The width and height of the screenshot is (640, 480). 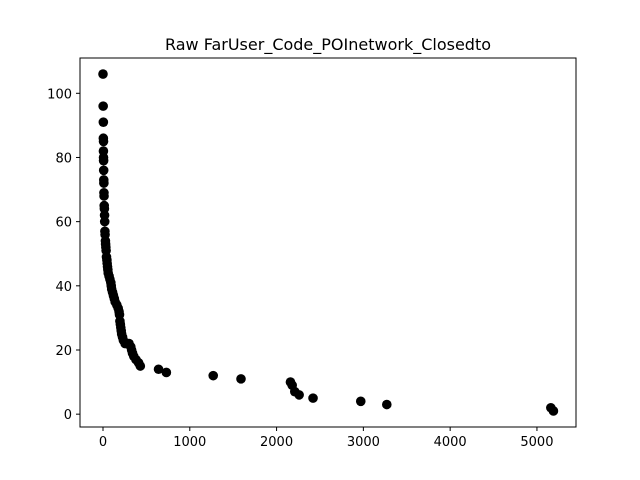 What do you see at coordinates (63, 158) in the screenshot?
I see `y-tick-label: 80` at bounding box center [63, 158].